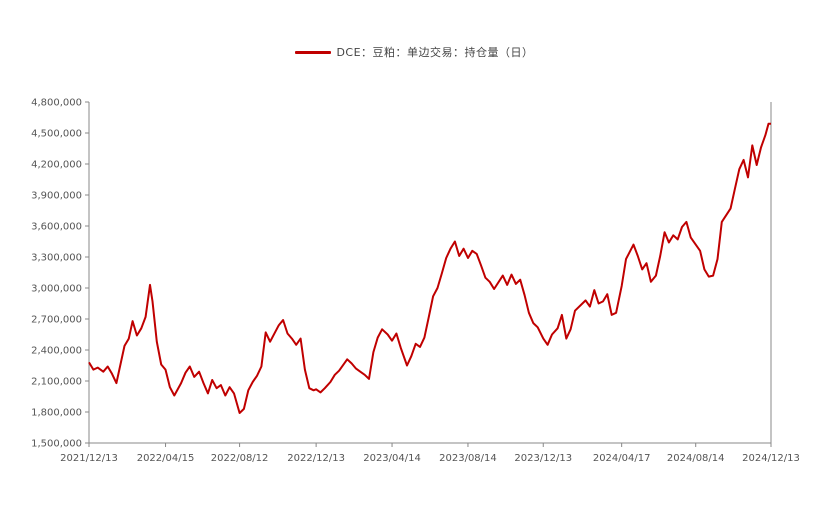  Describe the element at coordinates (468, 458) in the screenshot. I see `x-tick-label: 2023/08/14` at that location.